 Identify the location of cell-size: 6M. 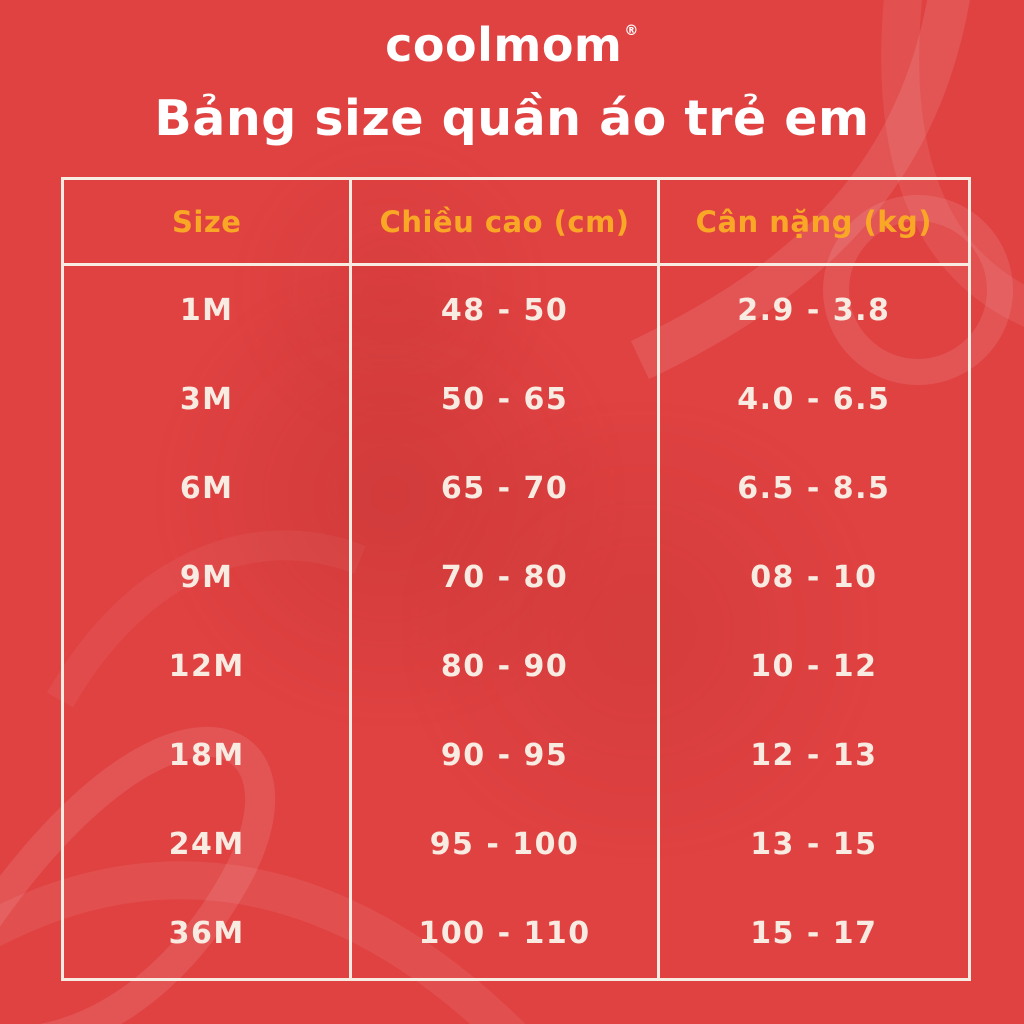
(208, 488).